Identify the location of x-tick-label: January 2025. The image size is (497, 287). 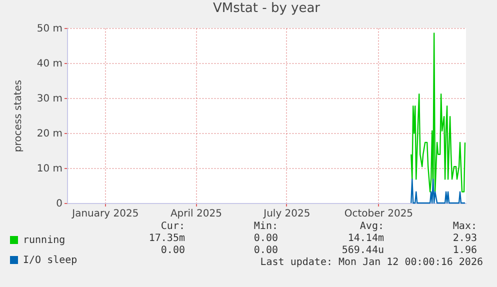
(105, 214).